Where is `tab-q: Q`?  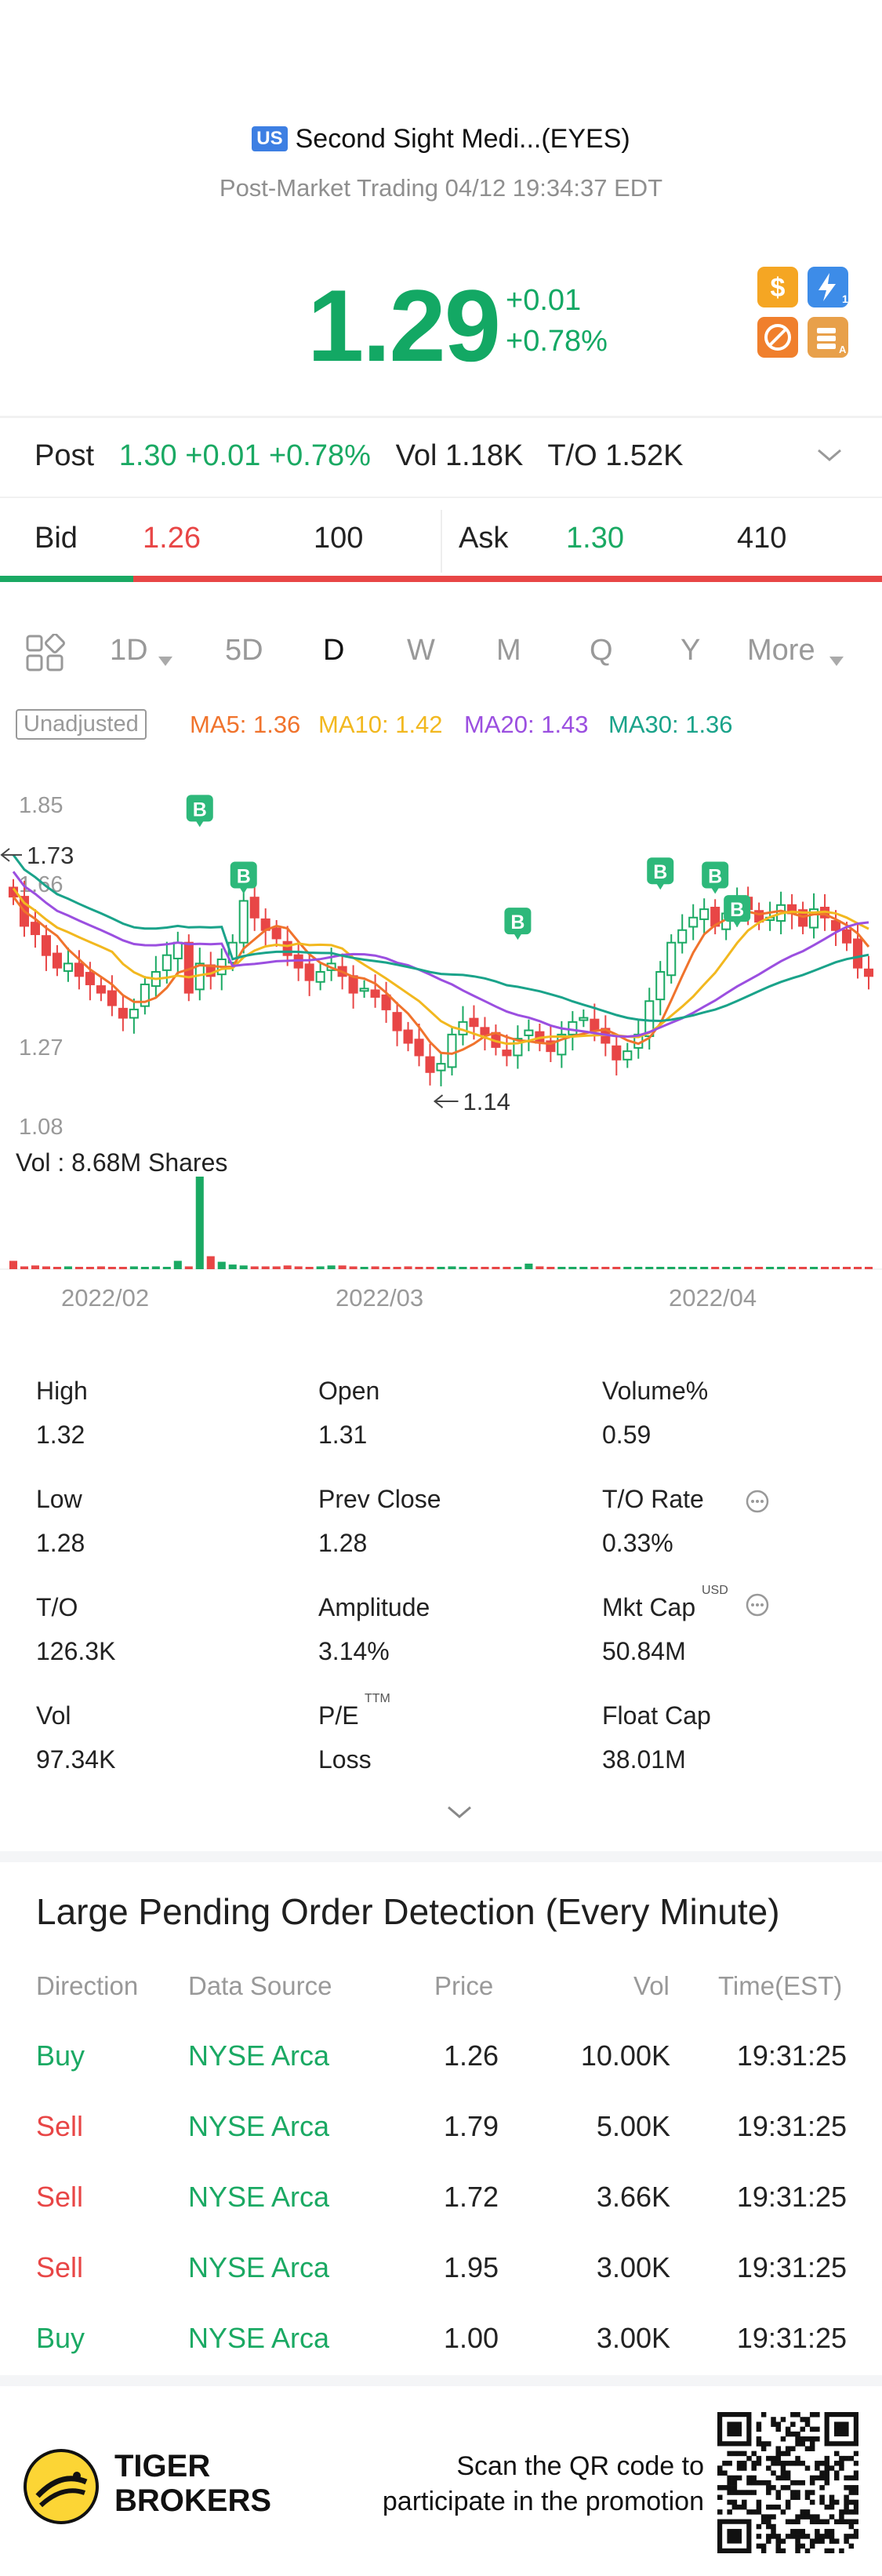
tab-q: Q is located at coordinates (601, 650).